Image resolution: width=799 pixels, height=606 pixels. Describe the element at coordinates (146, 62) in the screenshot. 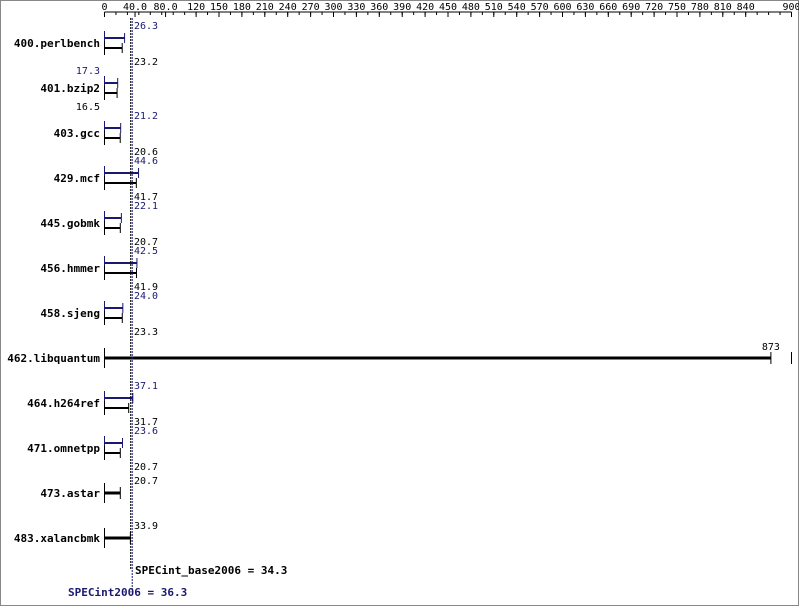

I see `base-value-label: 23.2` at that location.